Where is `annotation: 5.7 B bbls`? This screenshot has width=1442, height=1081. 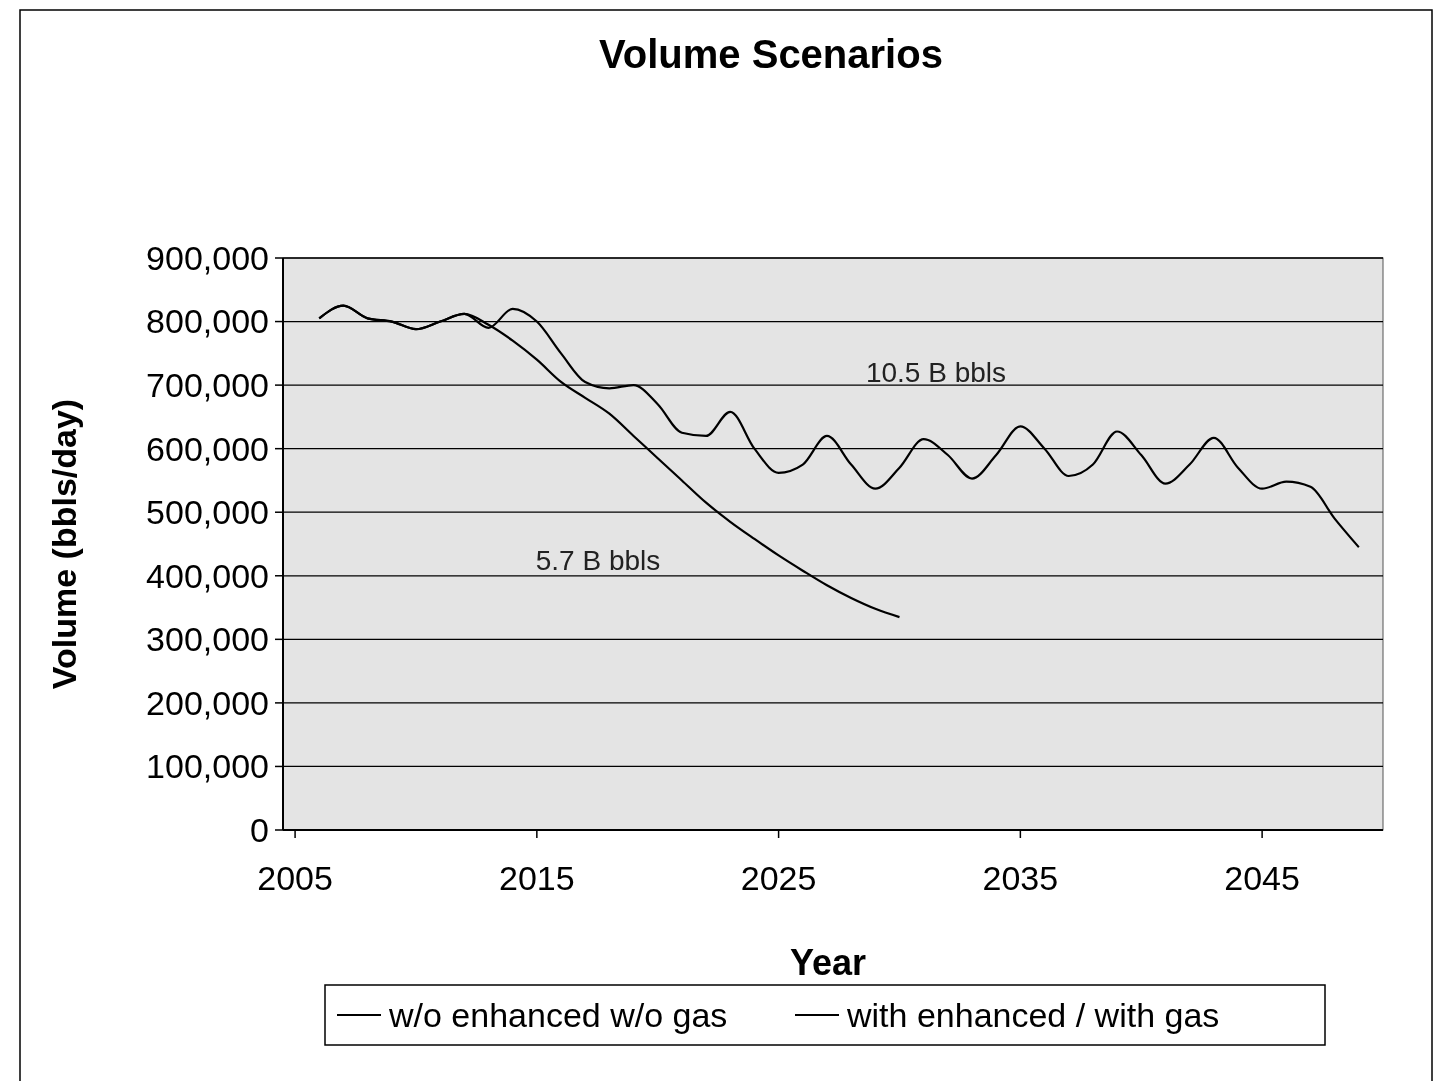
annotation: 5.7 B bbls is located at coordinates (598, 560).